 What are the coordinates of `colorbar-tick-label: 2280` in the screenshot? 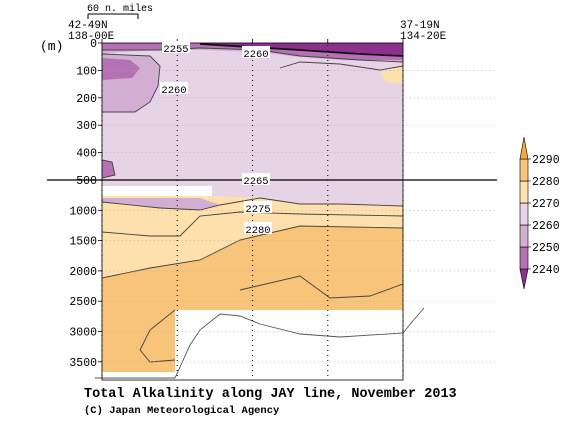 It's located at (546, 182).